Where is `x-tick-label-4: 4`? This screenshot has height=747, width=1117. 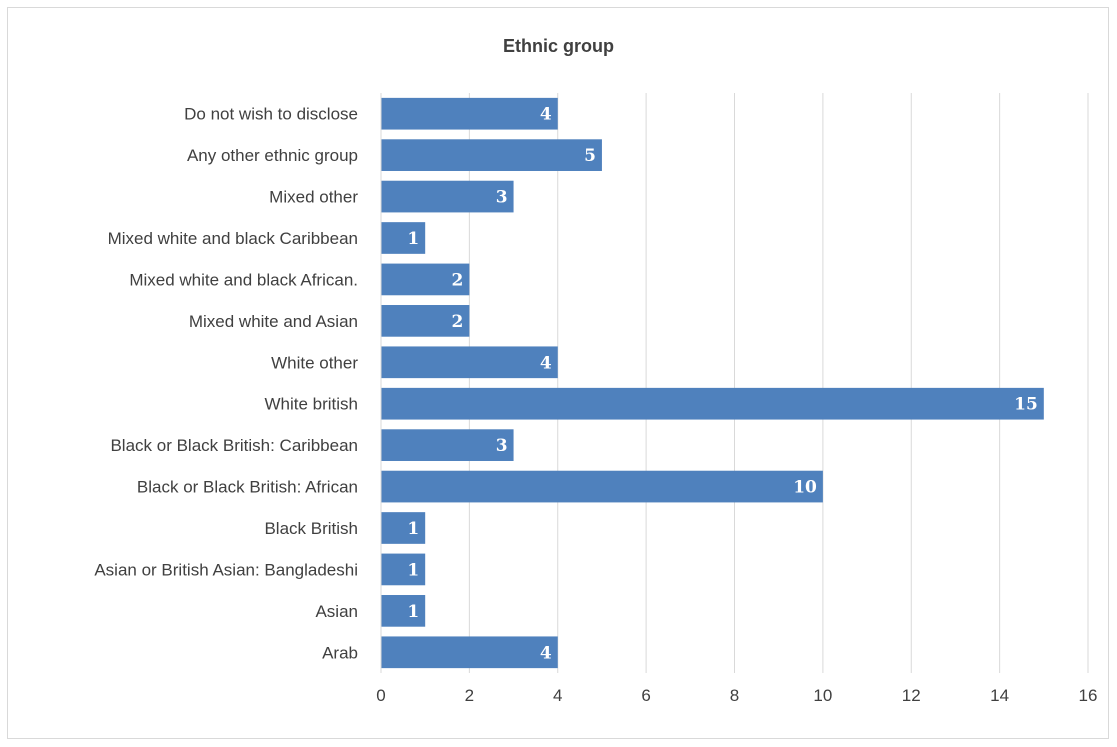 x-tick-label-4: 4 is located at coordinates (557, 695).